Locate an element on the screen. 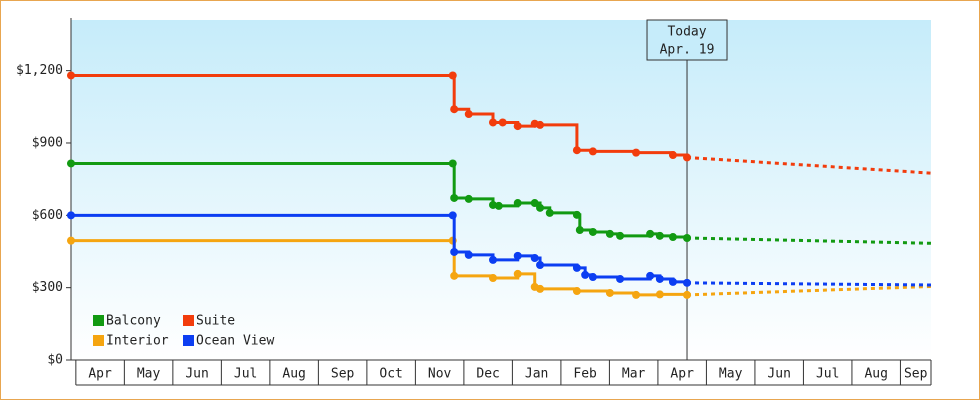  today-box is located at coordinates (687, 40).